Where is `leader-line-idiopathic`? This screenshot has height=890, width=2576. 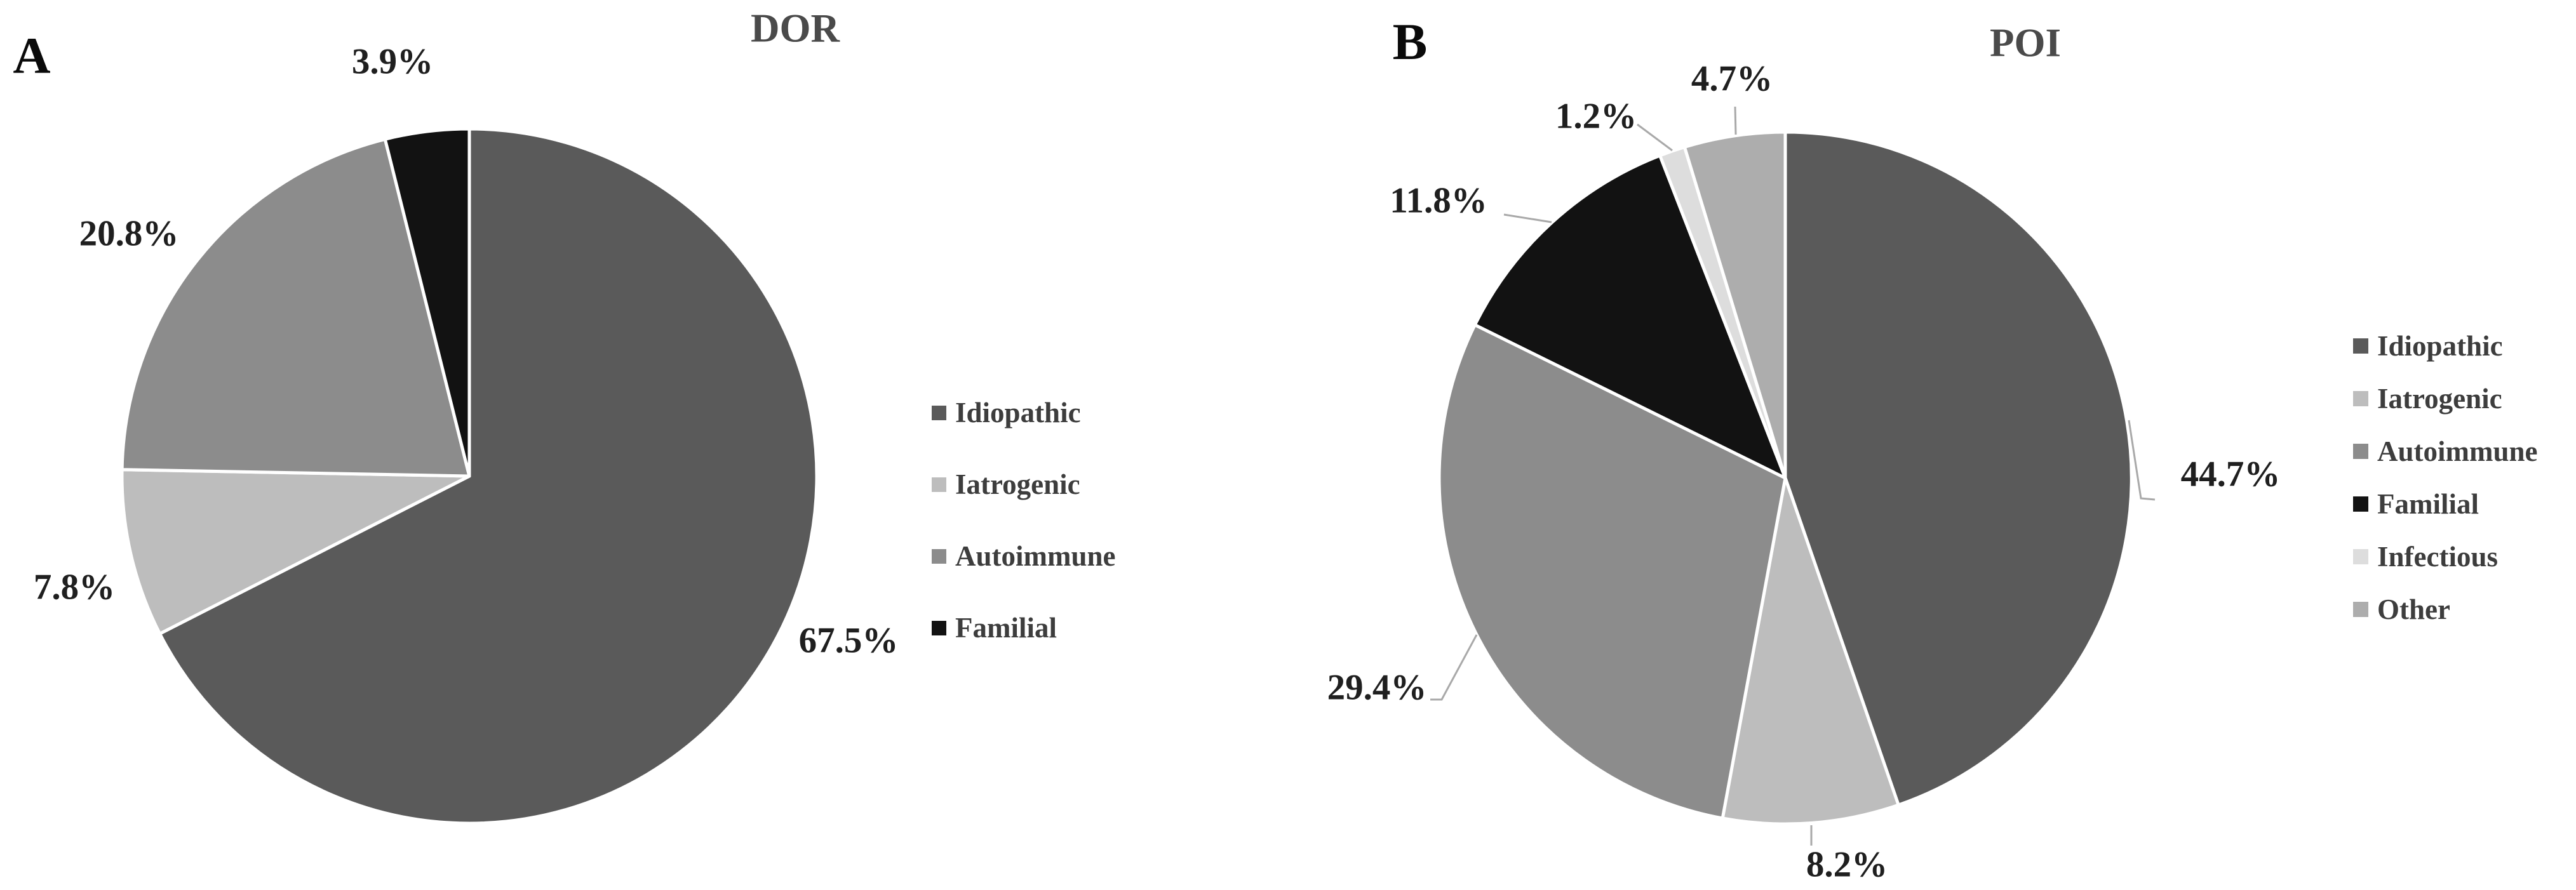 leader-line-idiopathic is located at coordinates (2142, 460).